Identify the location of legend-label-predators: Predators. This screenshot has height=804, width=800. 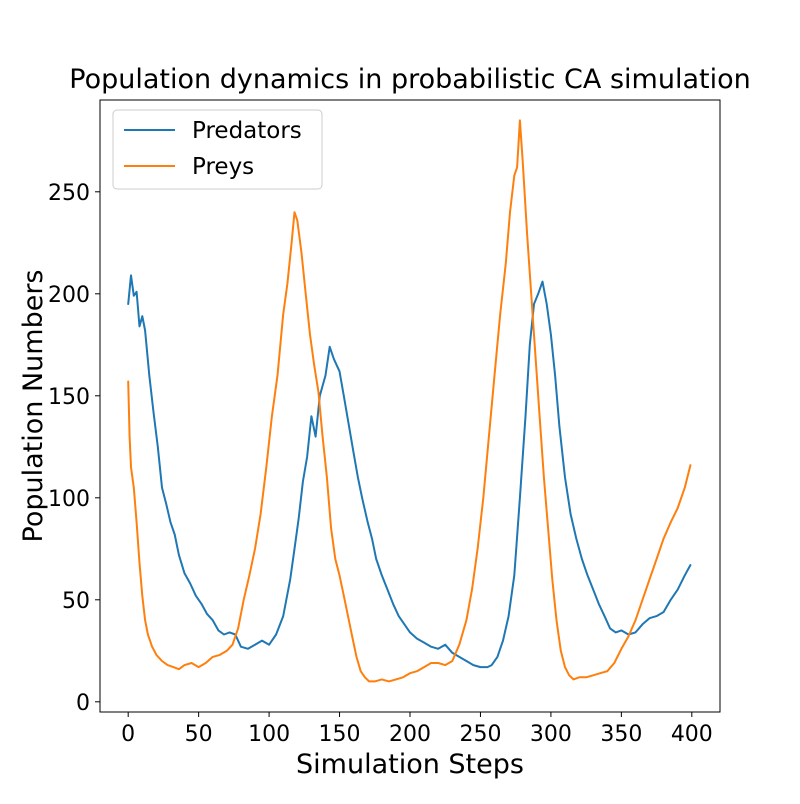
(247, 131).